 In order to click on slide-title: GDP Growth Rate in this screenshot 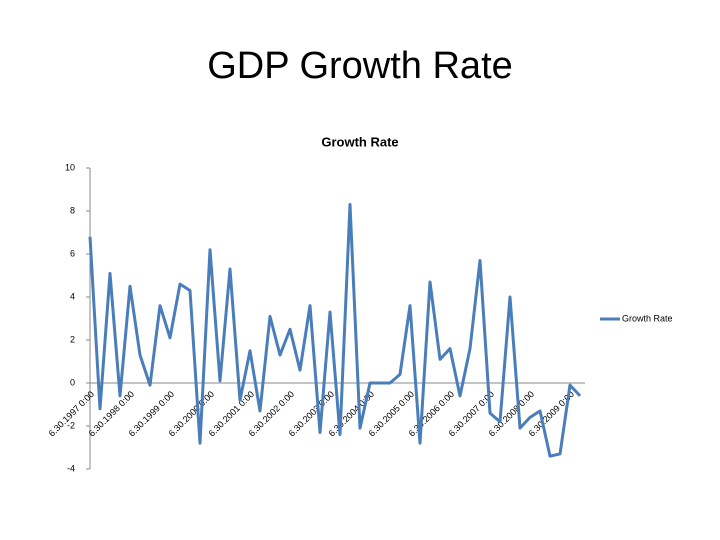, I will do `click(360, 66)`.